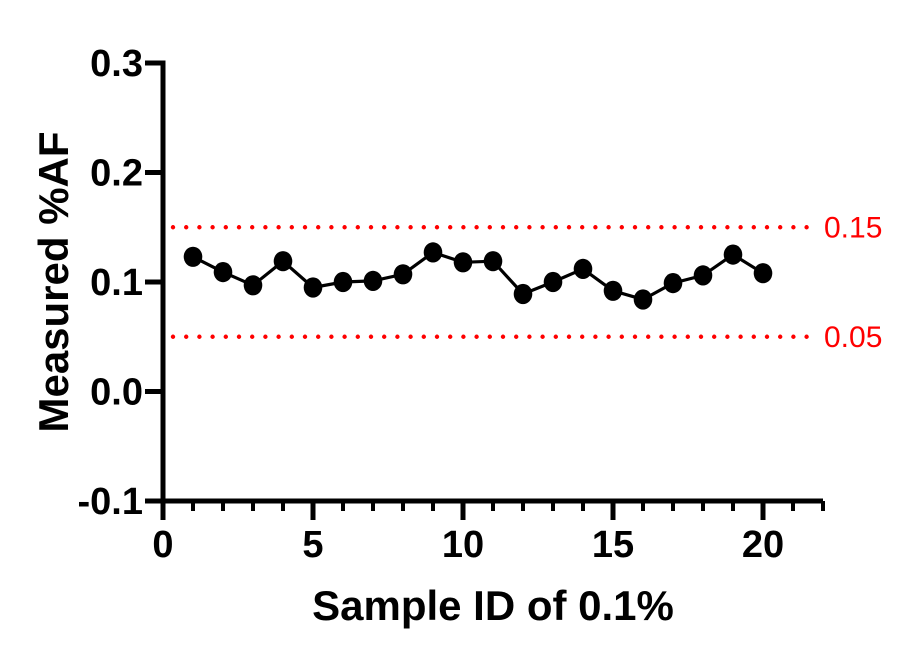 The image size is (924, 660). Describe the element at coordinates (110, 502) in the screenshot. I see `y-tick-label: -0.1` at that location.